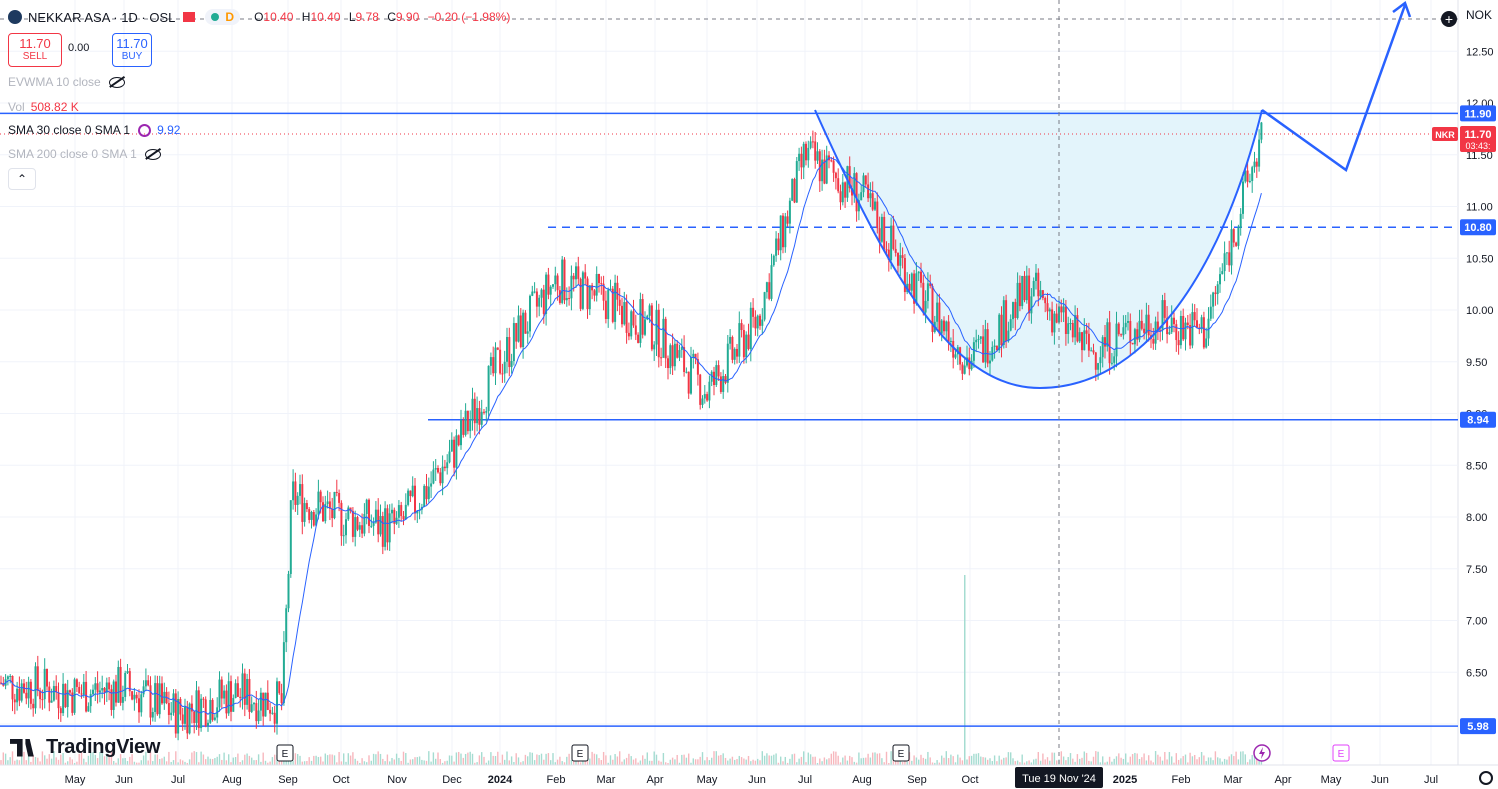 The image size is (1498, 789). What do you see at coordinates (94, 130) in the screenshot?
I see `indicator-sma30: SMA 30 close 0 SMA 1 9.92` at bounding box center [94, 130].